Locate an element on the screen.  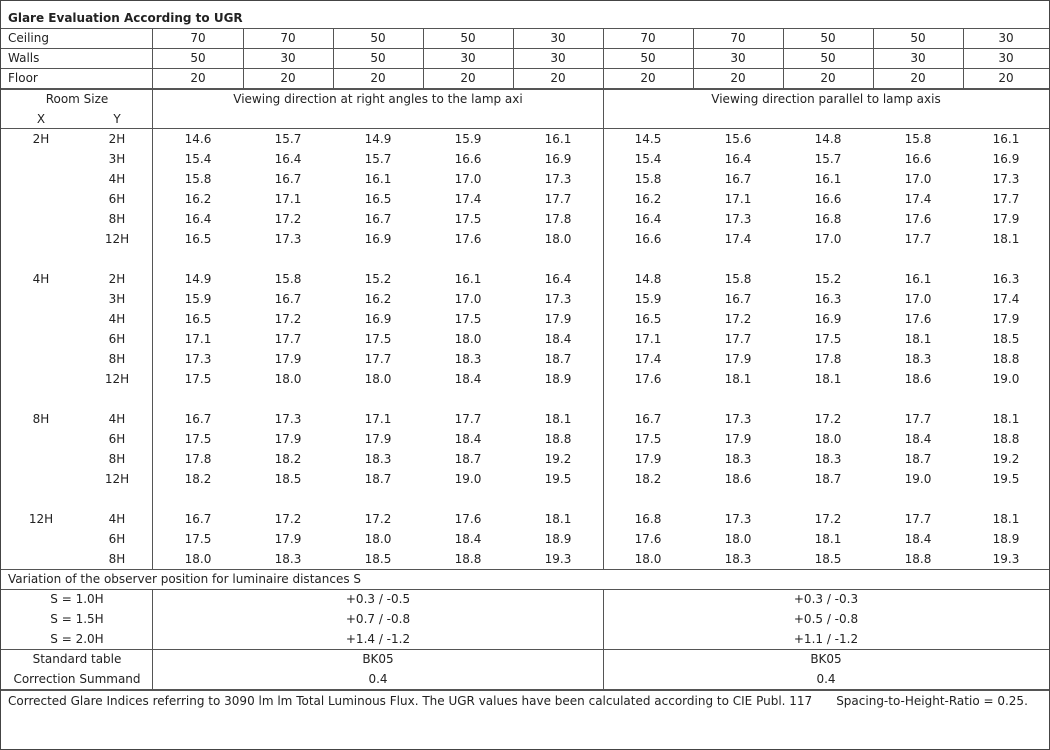
ugr-value: 17.8 is located at coordinates (558, 219).